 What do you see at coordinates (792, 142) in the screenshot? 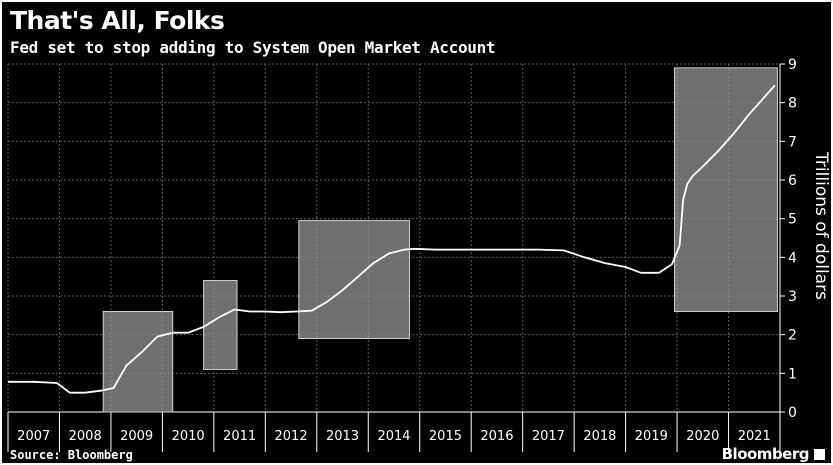
I see `y-tick-label: 7` at bounding box center [792, 142].